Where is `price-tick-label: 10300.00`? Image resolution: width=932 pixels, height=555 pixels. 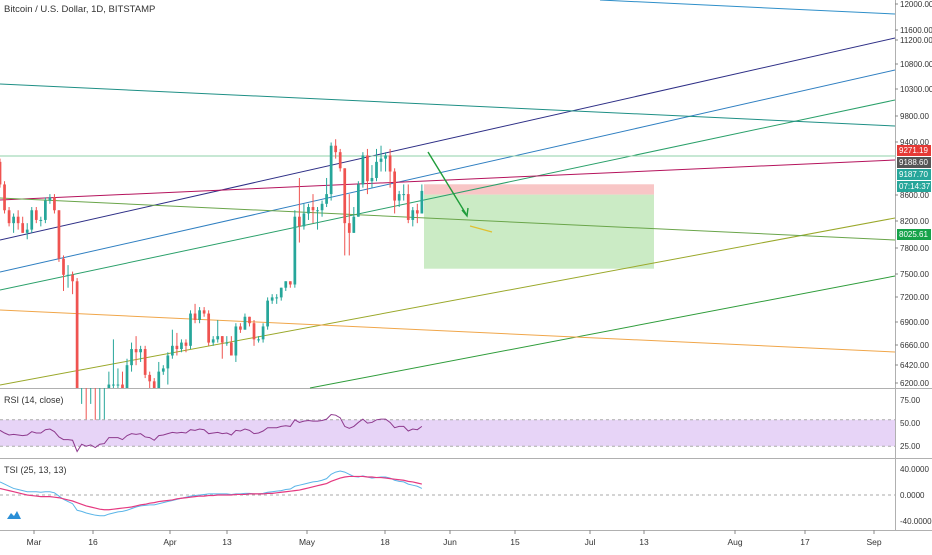
price-tick-label: 10300.00 is located at coordinates (916, 89).